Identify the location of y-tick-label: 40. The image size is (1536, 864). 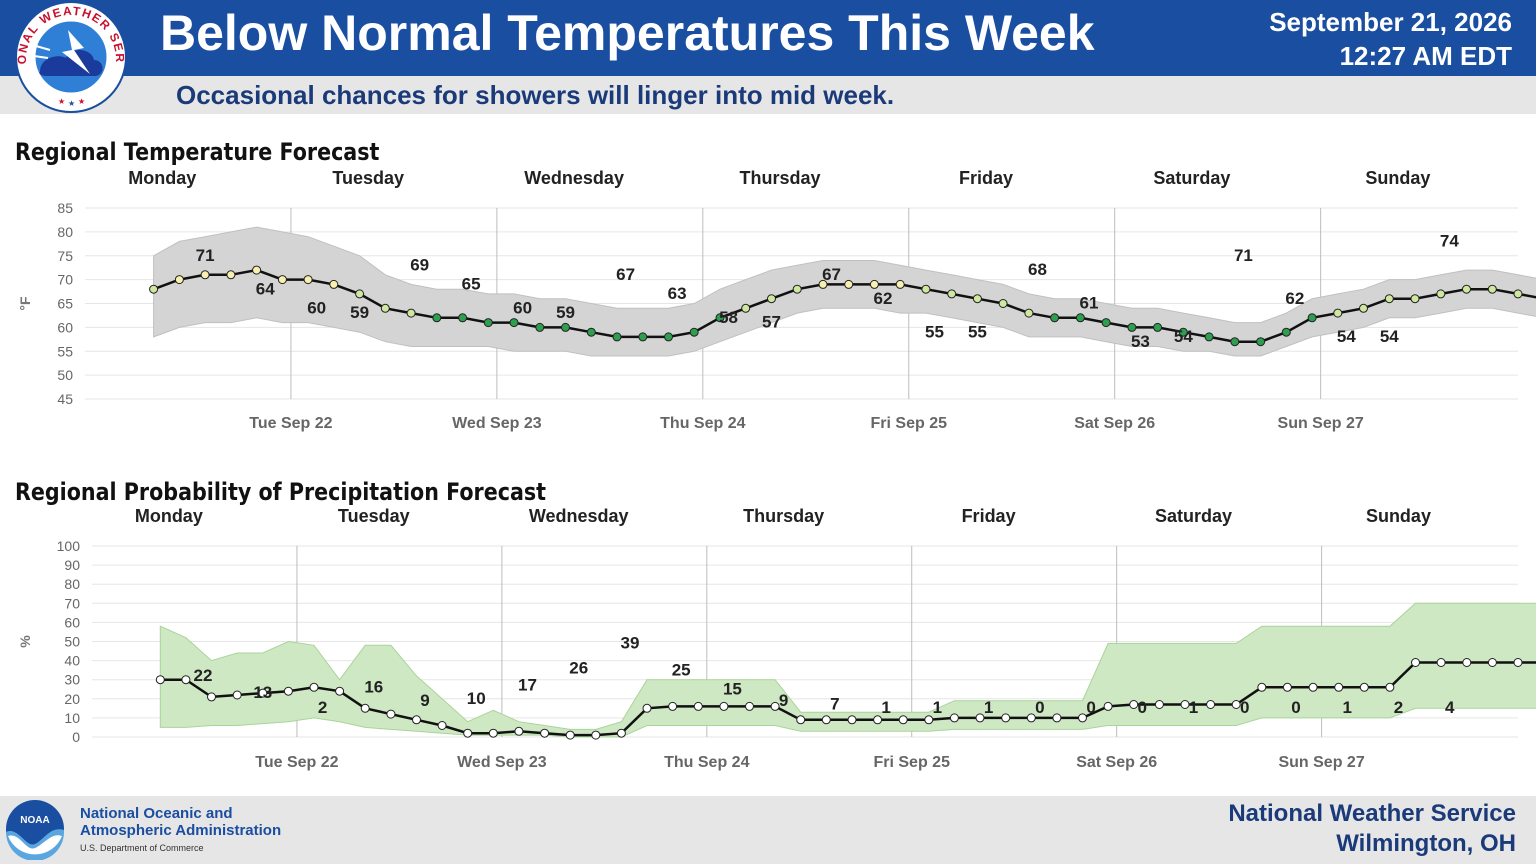
(72, 661).